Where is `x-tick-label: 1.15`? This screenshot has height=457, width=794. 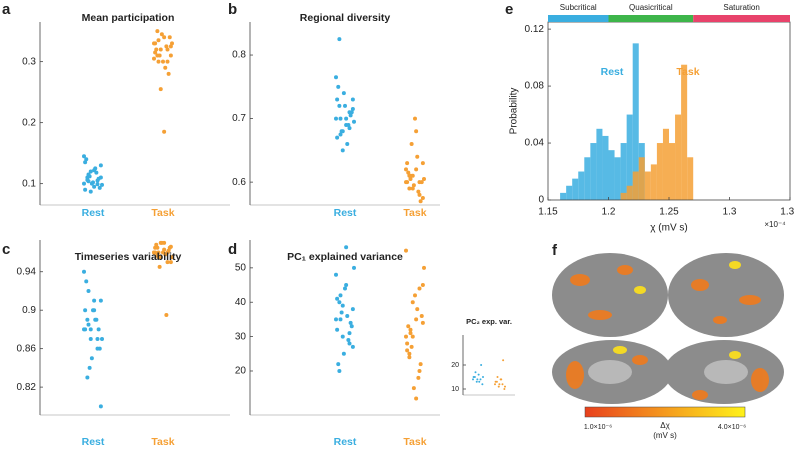
x-tick-label: 1.15 is located at coordinates (548, 212).